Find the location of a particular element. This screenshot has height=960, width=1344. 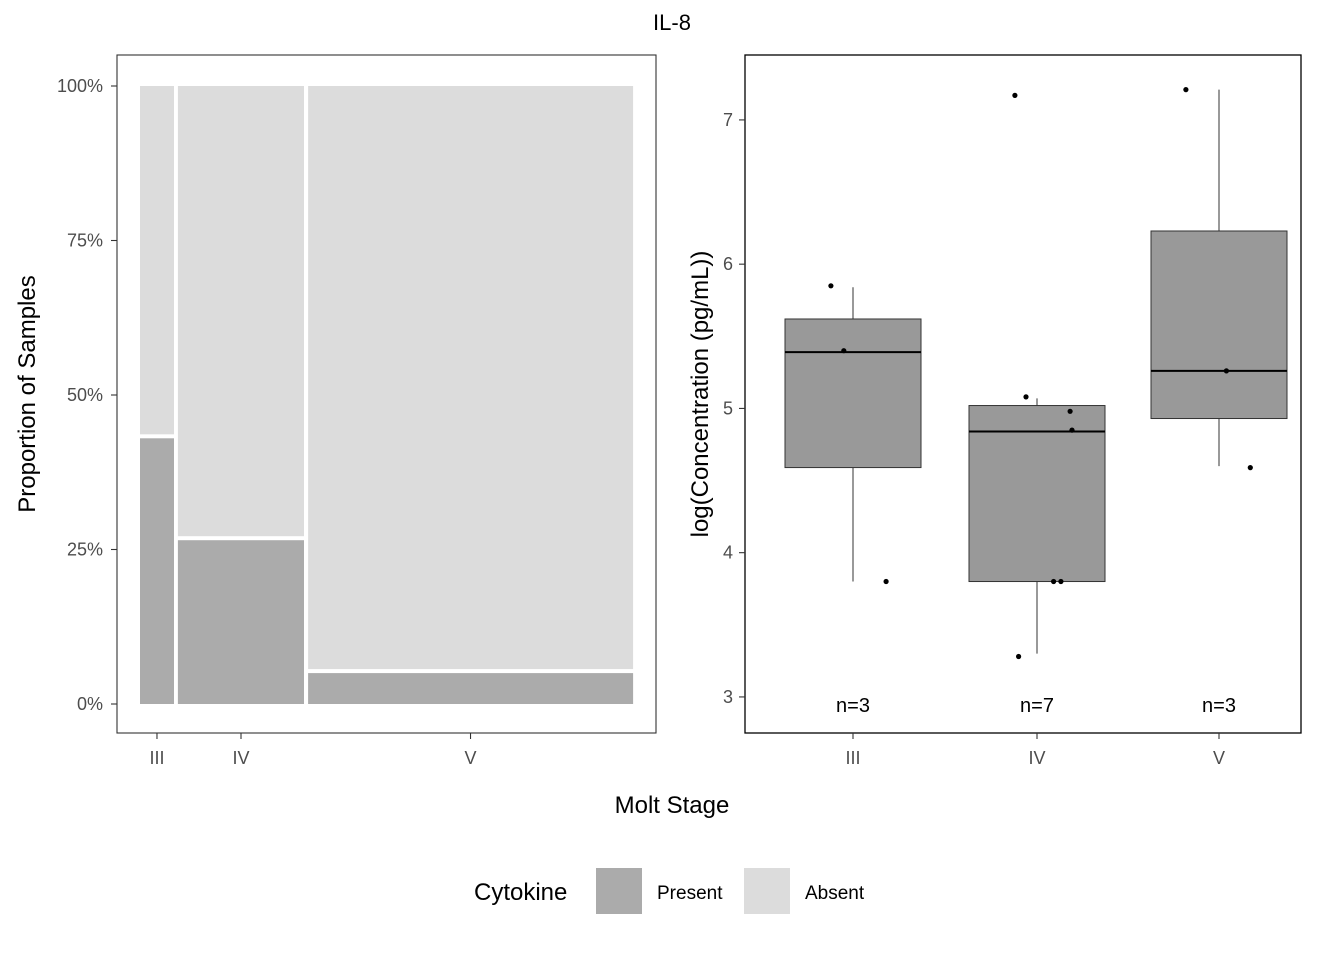

boxplot-y-tick-label: 6 is located at coordinates (728, 264).